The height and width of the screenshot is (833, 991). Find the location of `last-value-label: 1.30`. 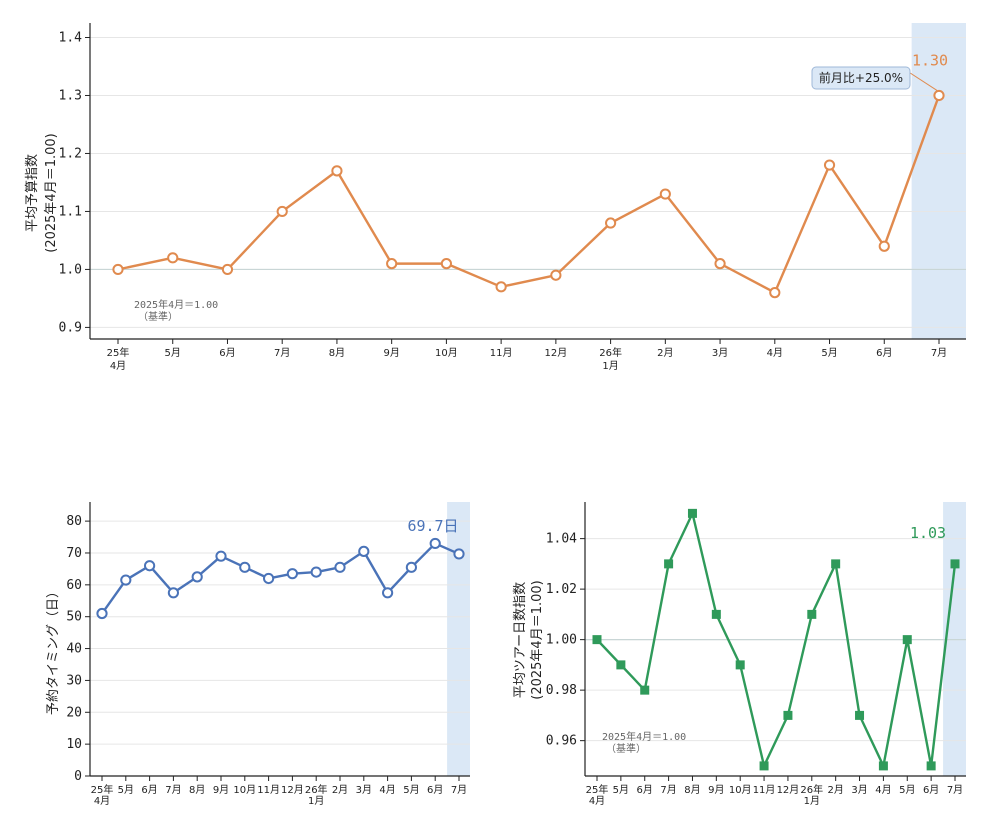

last-value-label: 1.30 is located at coordinates (930, 60).